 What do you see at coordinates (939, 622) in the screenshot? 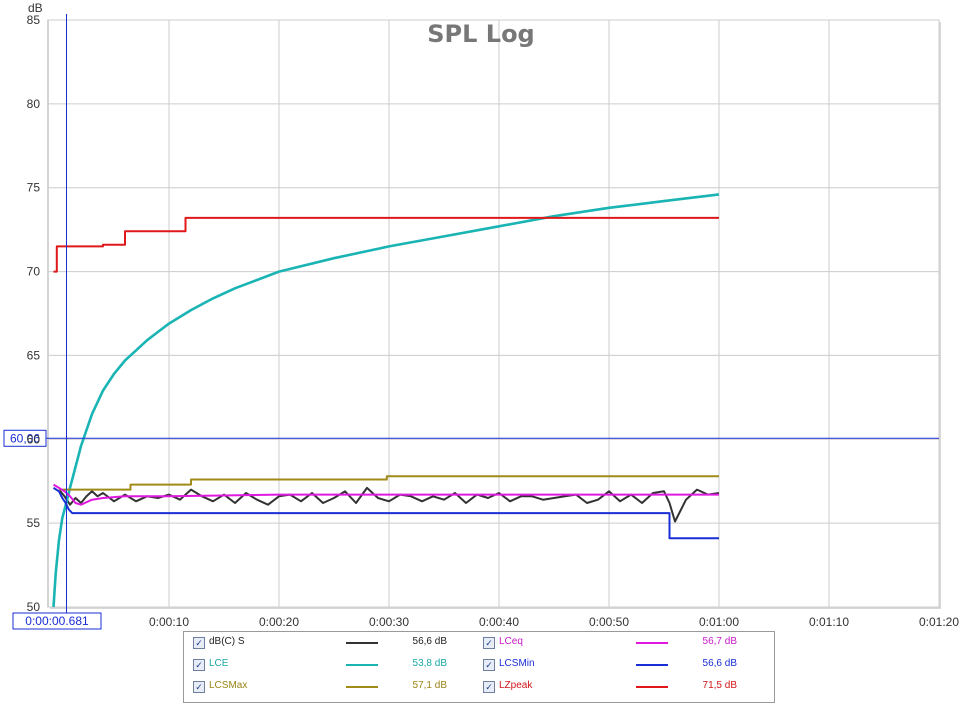
I see `x-tick-label: 0:01:20` at bounding box center [939, 622].